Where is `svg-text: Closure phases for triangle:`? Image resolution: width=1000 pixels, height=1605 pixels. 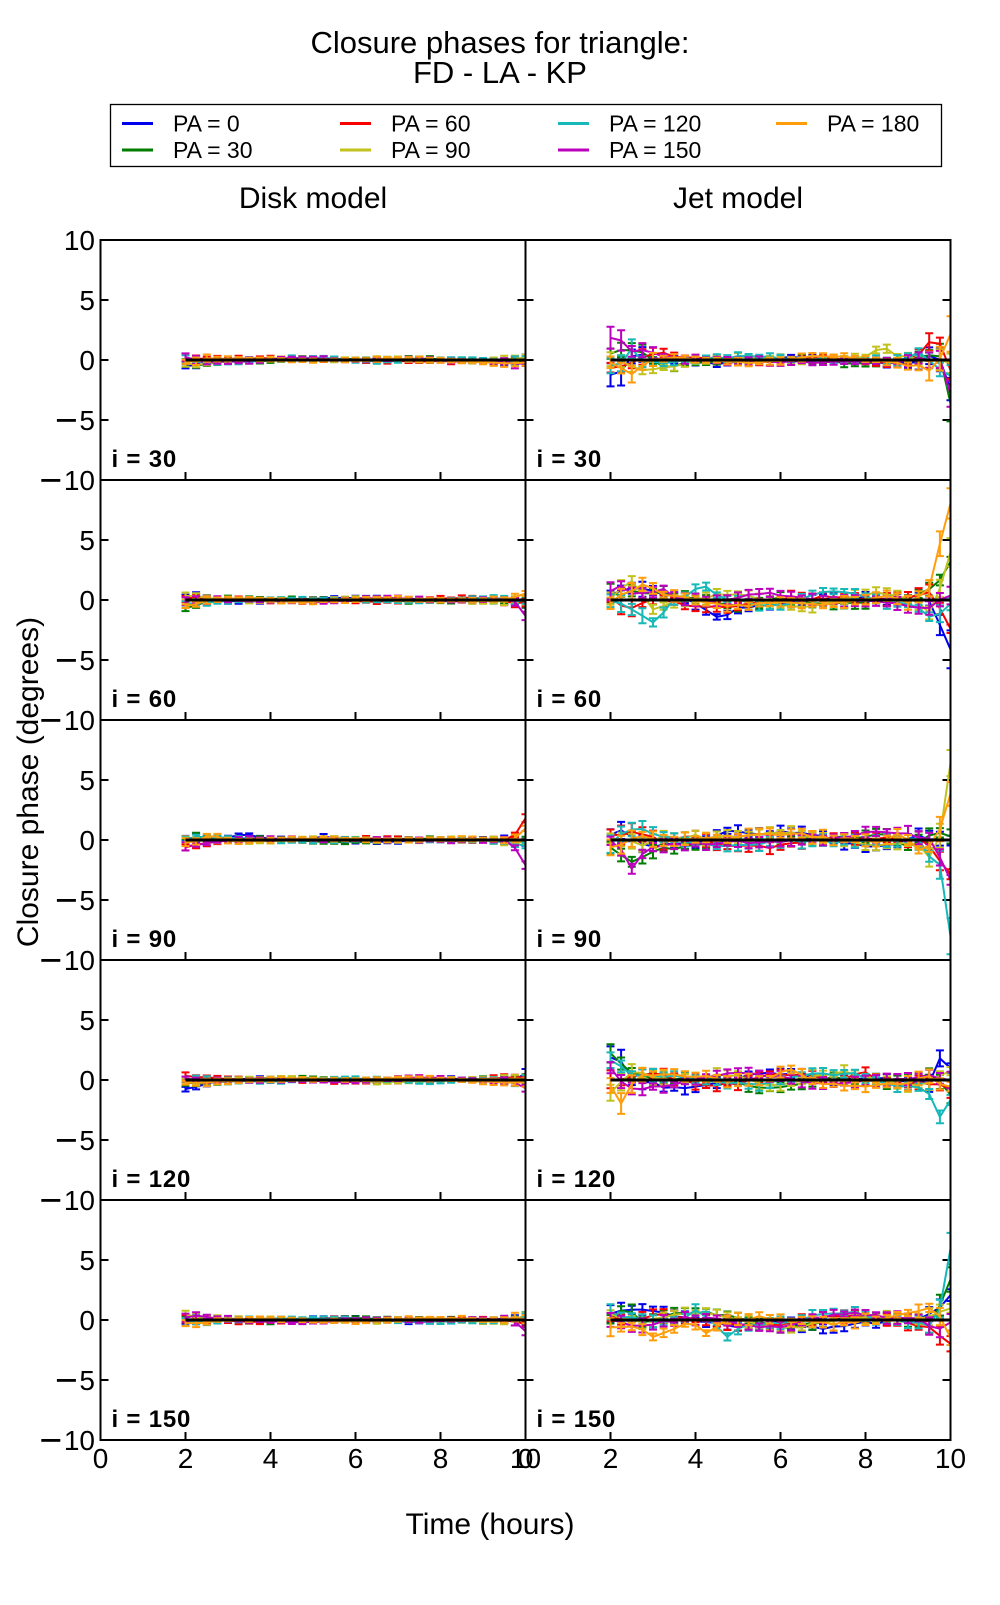
svg-text: Closure phases for triangle: is located at coordinates (499, 42).